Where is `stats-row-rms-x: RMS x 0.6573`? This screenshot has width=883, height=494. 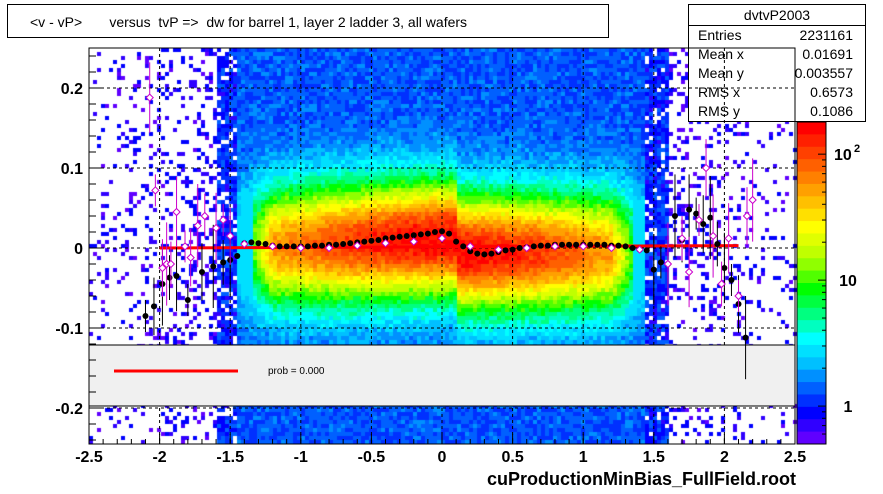 stats-row-rms-x: RMS x 0.6573 is located at coordinates (775, 92).